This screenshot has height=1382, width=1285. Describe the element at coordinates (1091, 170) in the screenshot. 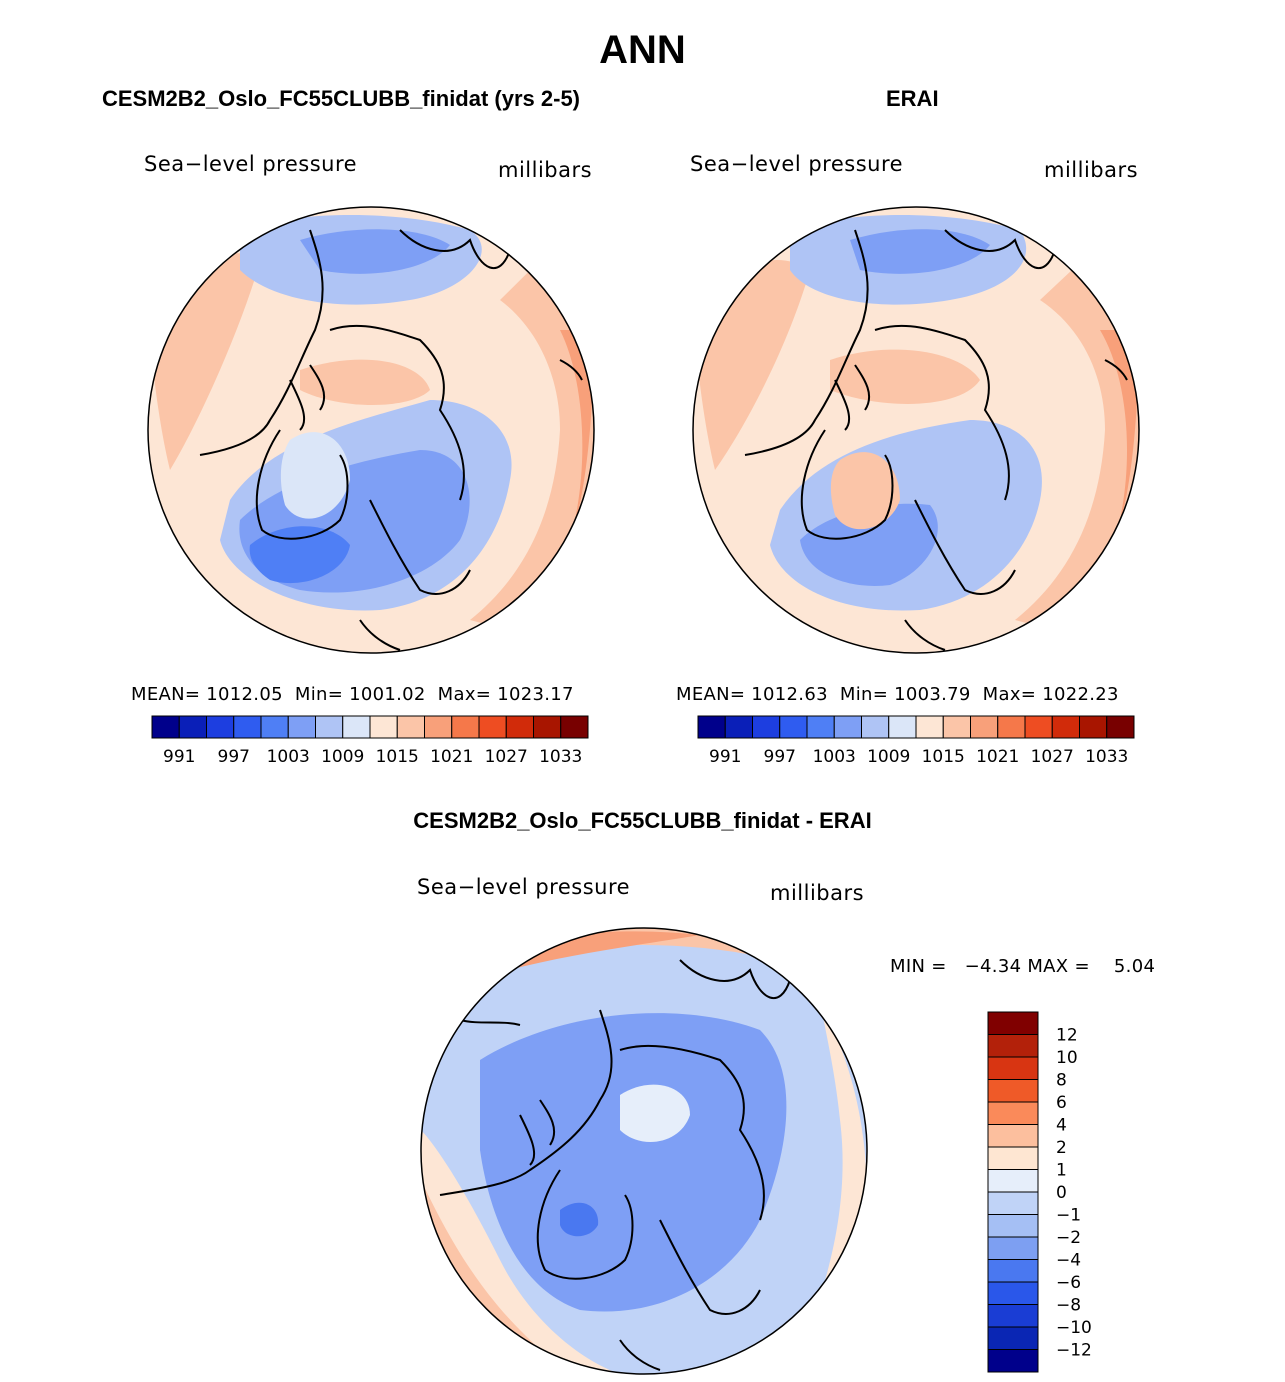

I see `panel2-units: millibars` at that location.